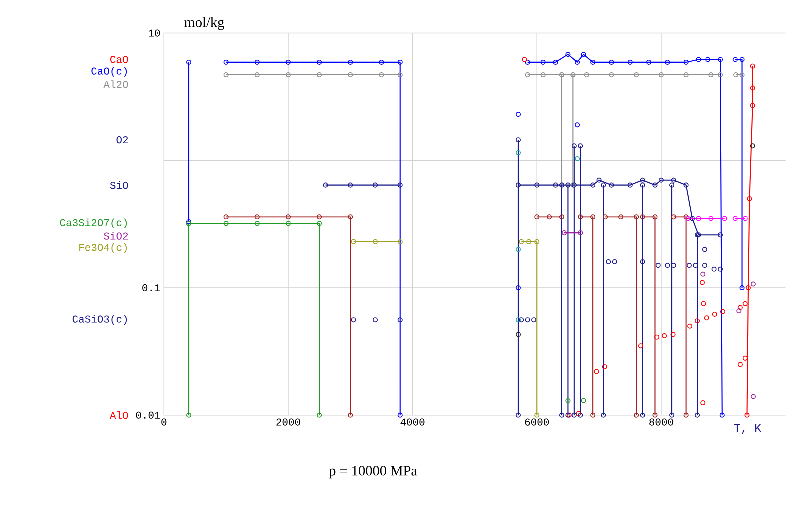  I want to click on text: AlO, so click(119, 416).